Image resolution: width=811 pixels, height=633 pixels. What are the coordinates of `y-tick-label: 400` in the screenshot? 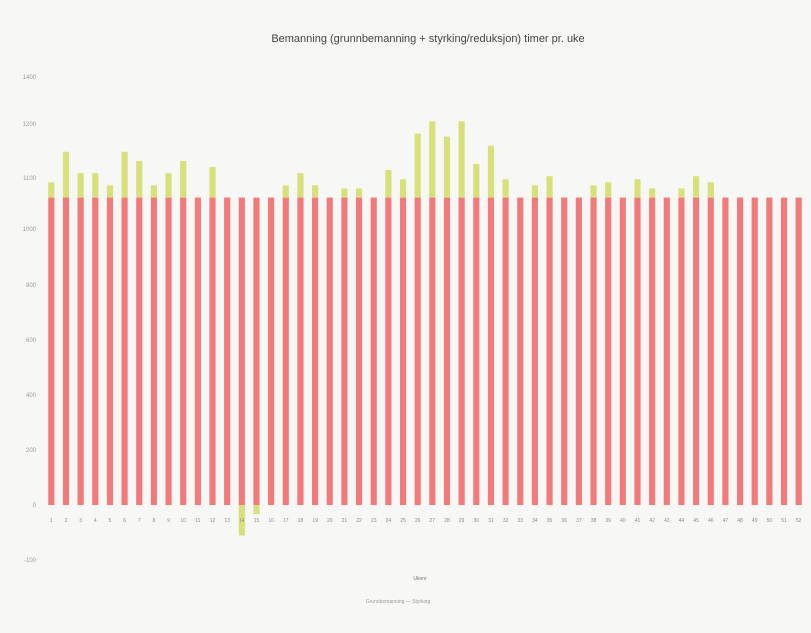 It's located at (31, 396).